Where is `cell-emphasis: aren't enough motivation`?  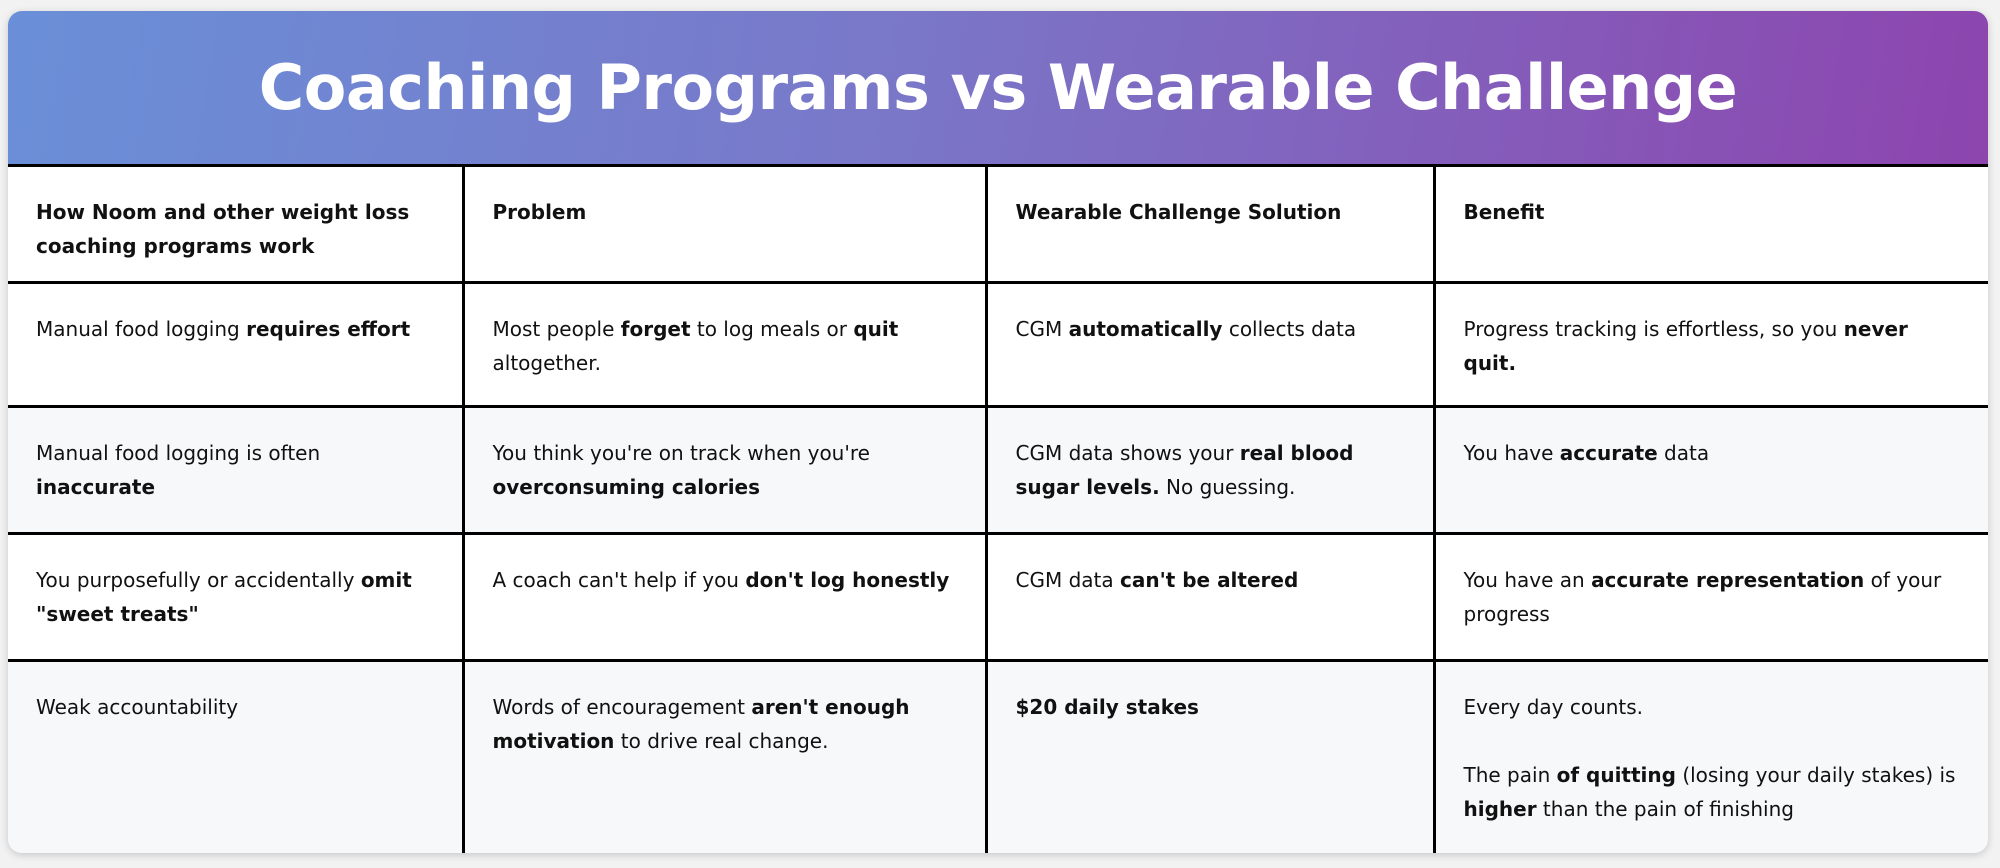
cell-emphasis: aren't enough motivation is located at coordinates (701, 724).